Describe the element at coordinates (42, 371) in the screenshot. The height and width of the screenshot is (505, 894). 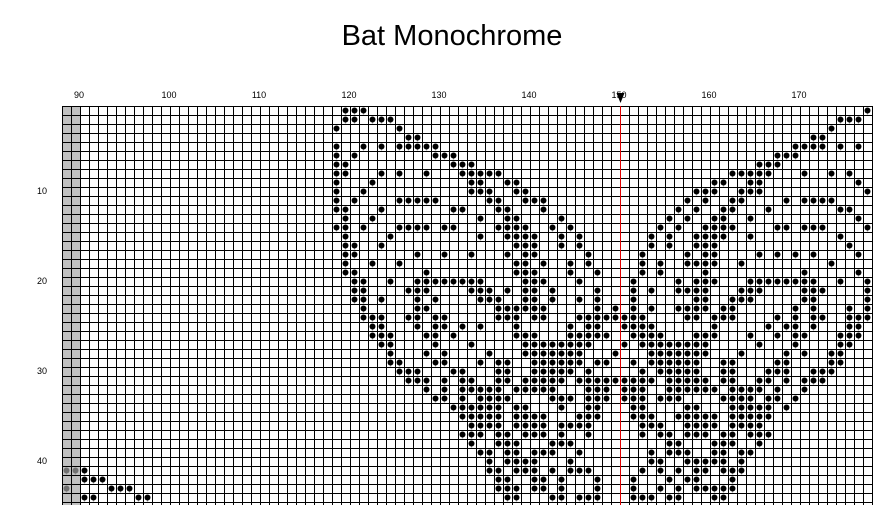
I see `row-label: 30` at that location.